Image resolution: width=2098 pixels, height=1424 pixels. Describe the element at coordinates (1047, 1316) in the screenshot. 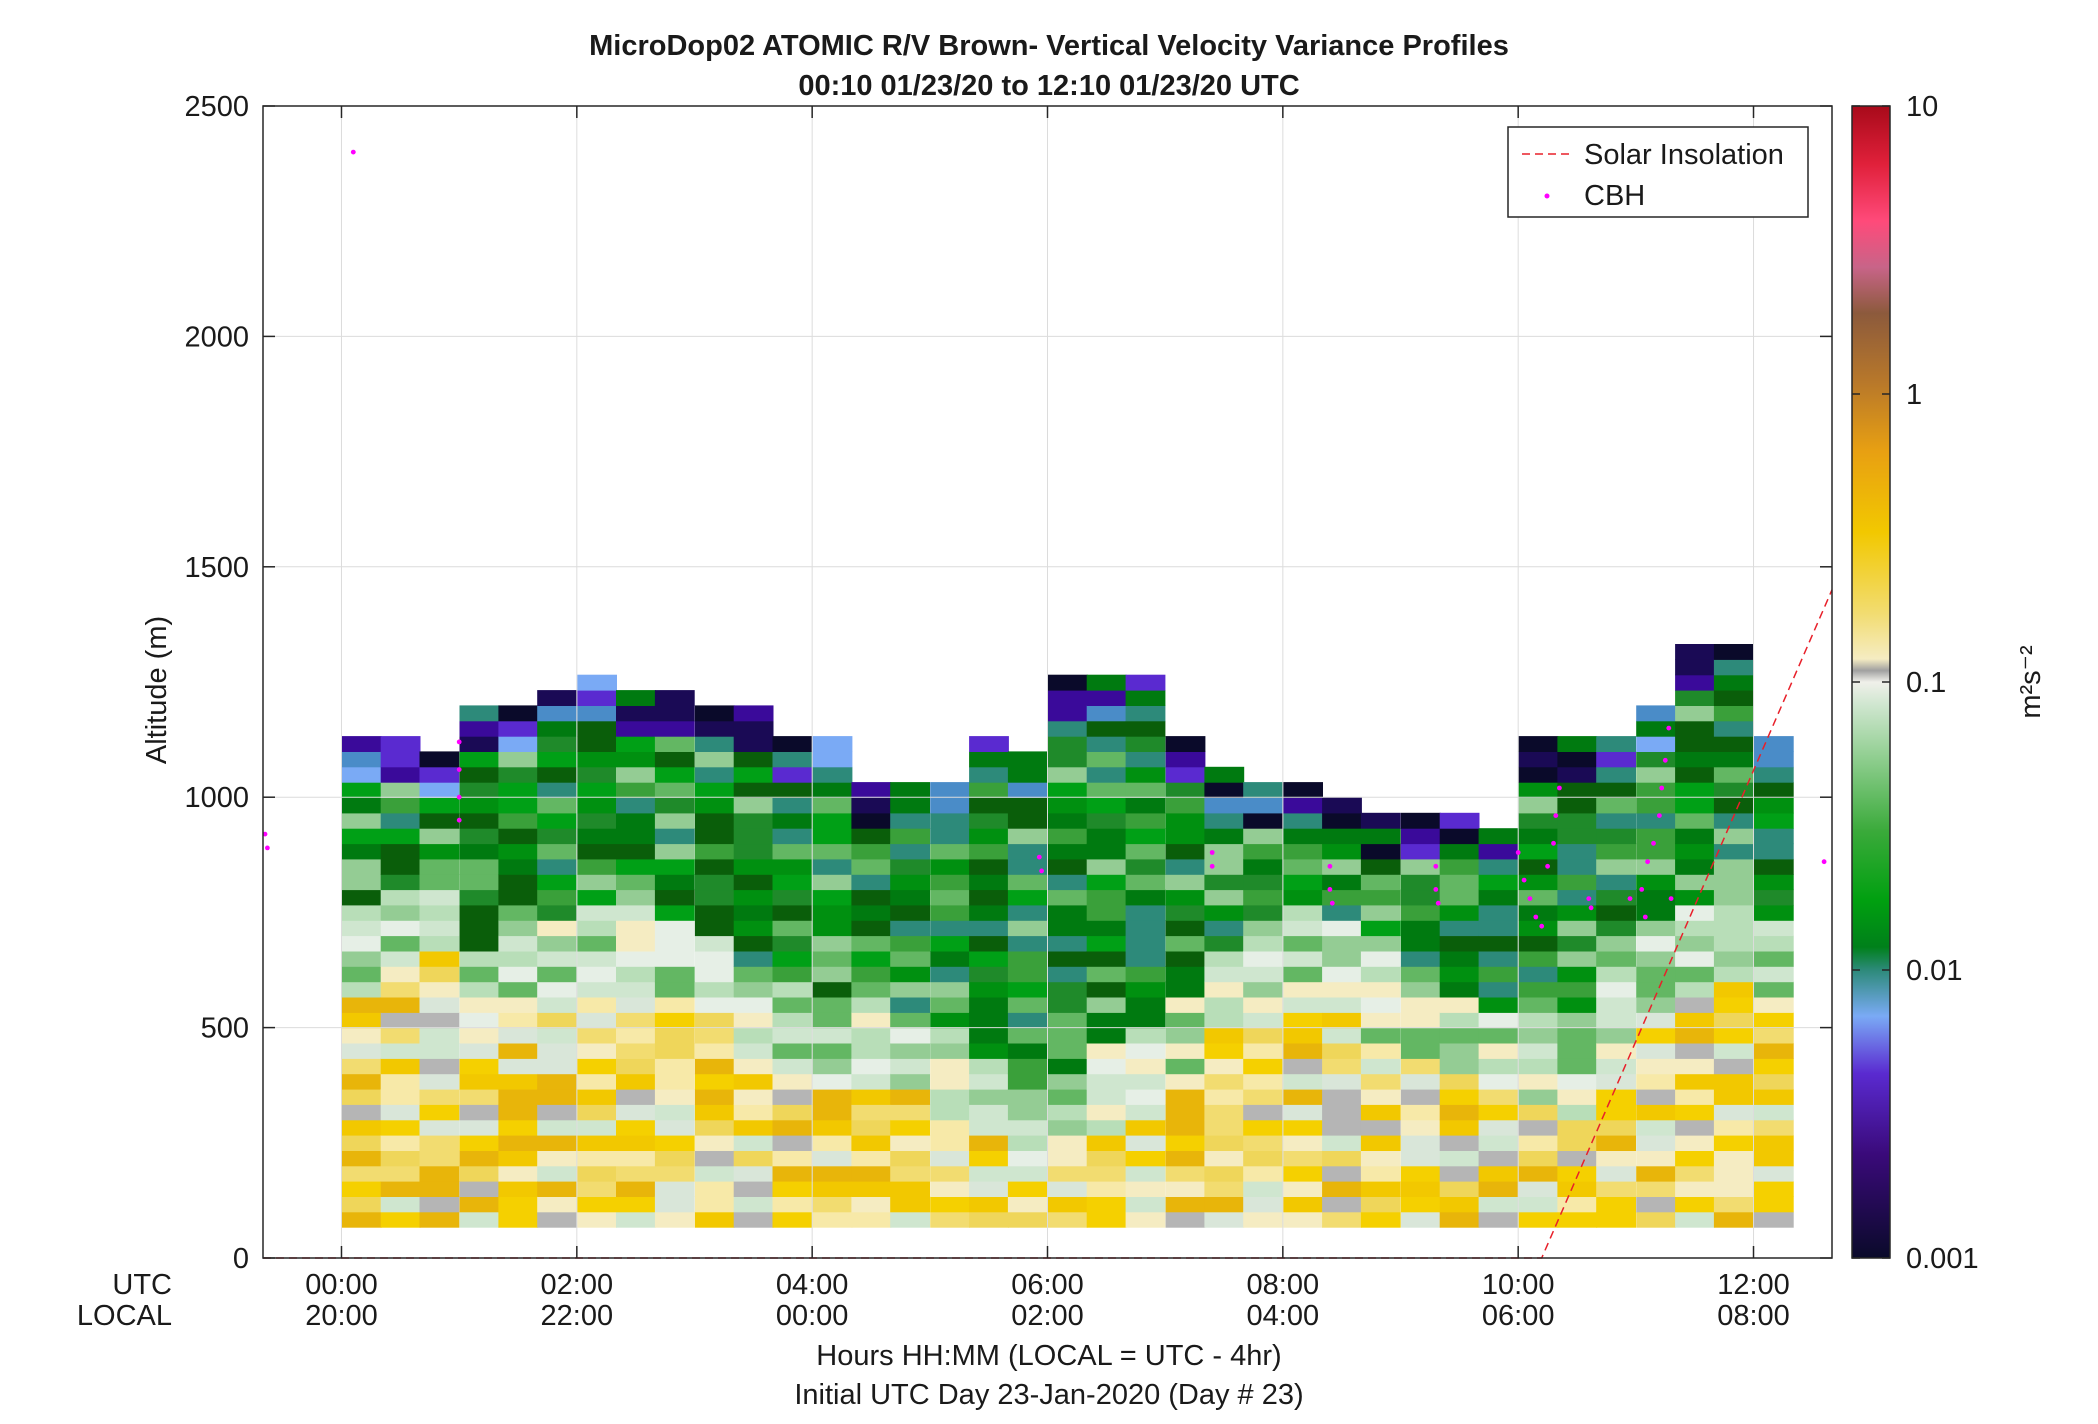

I see `x-tick-label-local: 02:00` at that location.